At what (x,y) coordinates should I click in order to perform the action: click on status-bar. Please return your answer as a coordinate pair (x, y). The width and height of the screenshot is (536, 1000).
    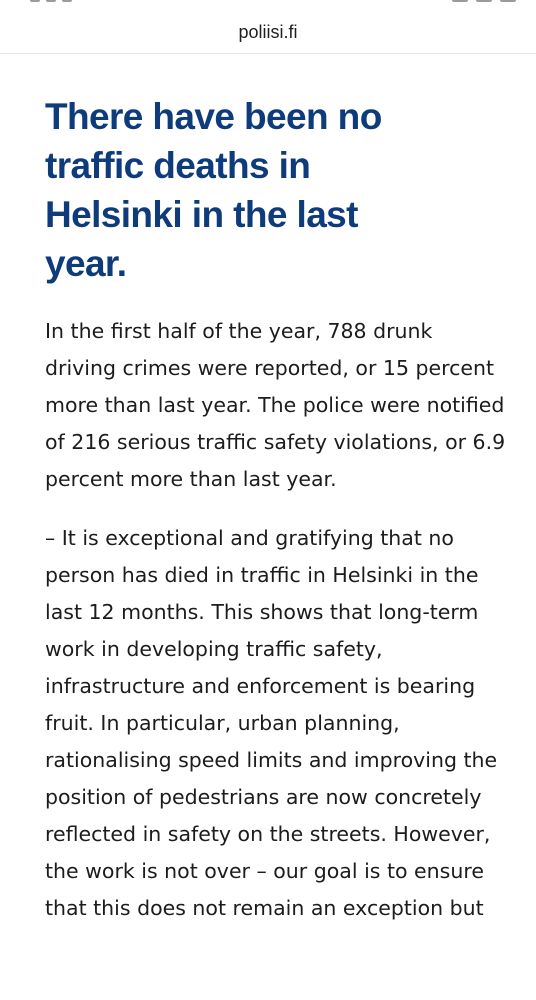
    Looking at the image, I should click on (268, 6).